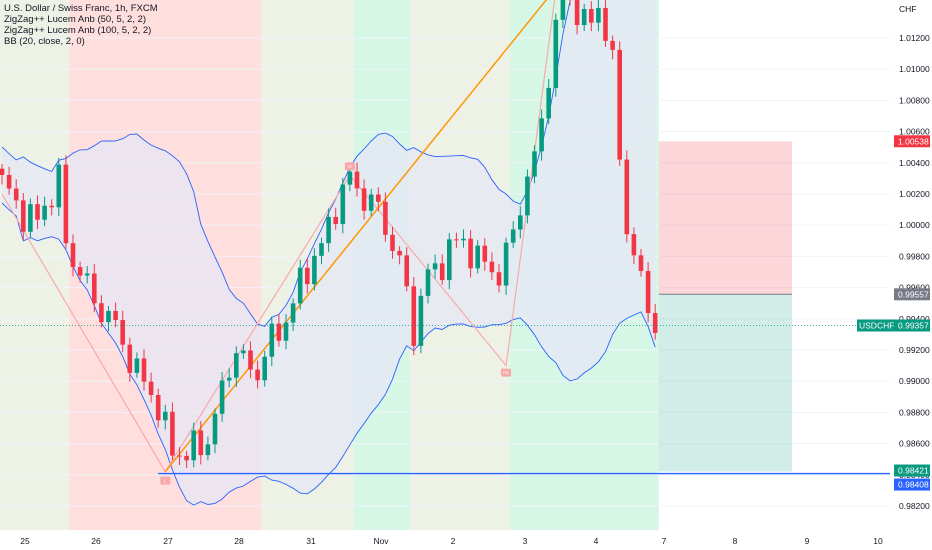 The width and height of the screenshot is (932, 550). What do you see at coordinates (725, 218) in the screenshot?
I see `position-risk-zone` at bounding box center [725, 218].